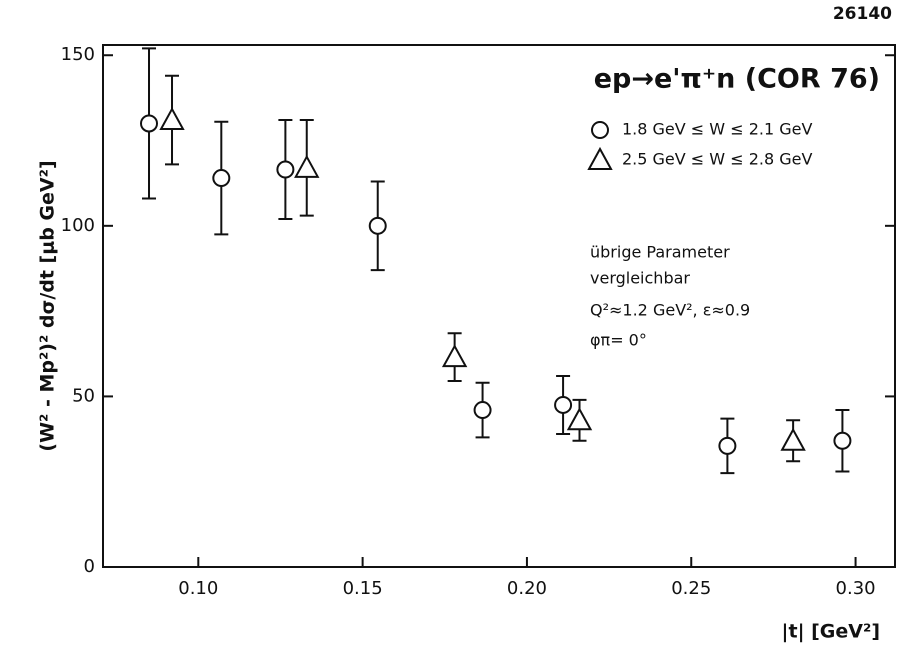 The height and width of the screenshot is (650, 904). What do you see at coordinates (363, 588) in the screenshot?
I see `x-tick-label: 0.15` at bounding box center [363, 588].